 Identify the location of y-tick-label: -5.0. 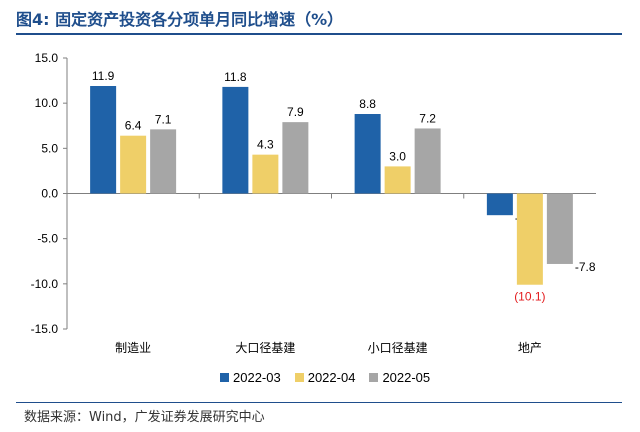
(47, 239).